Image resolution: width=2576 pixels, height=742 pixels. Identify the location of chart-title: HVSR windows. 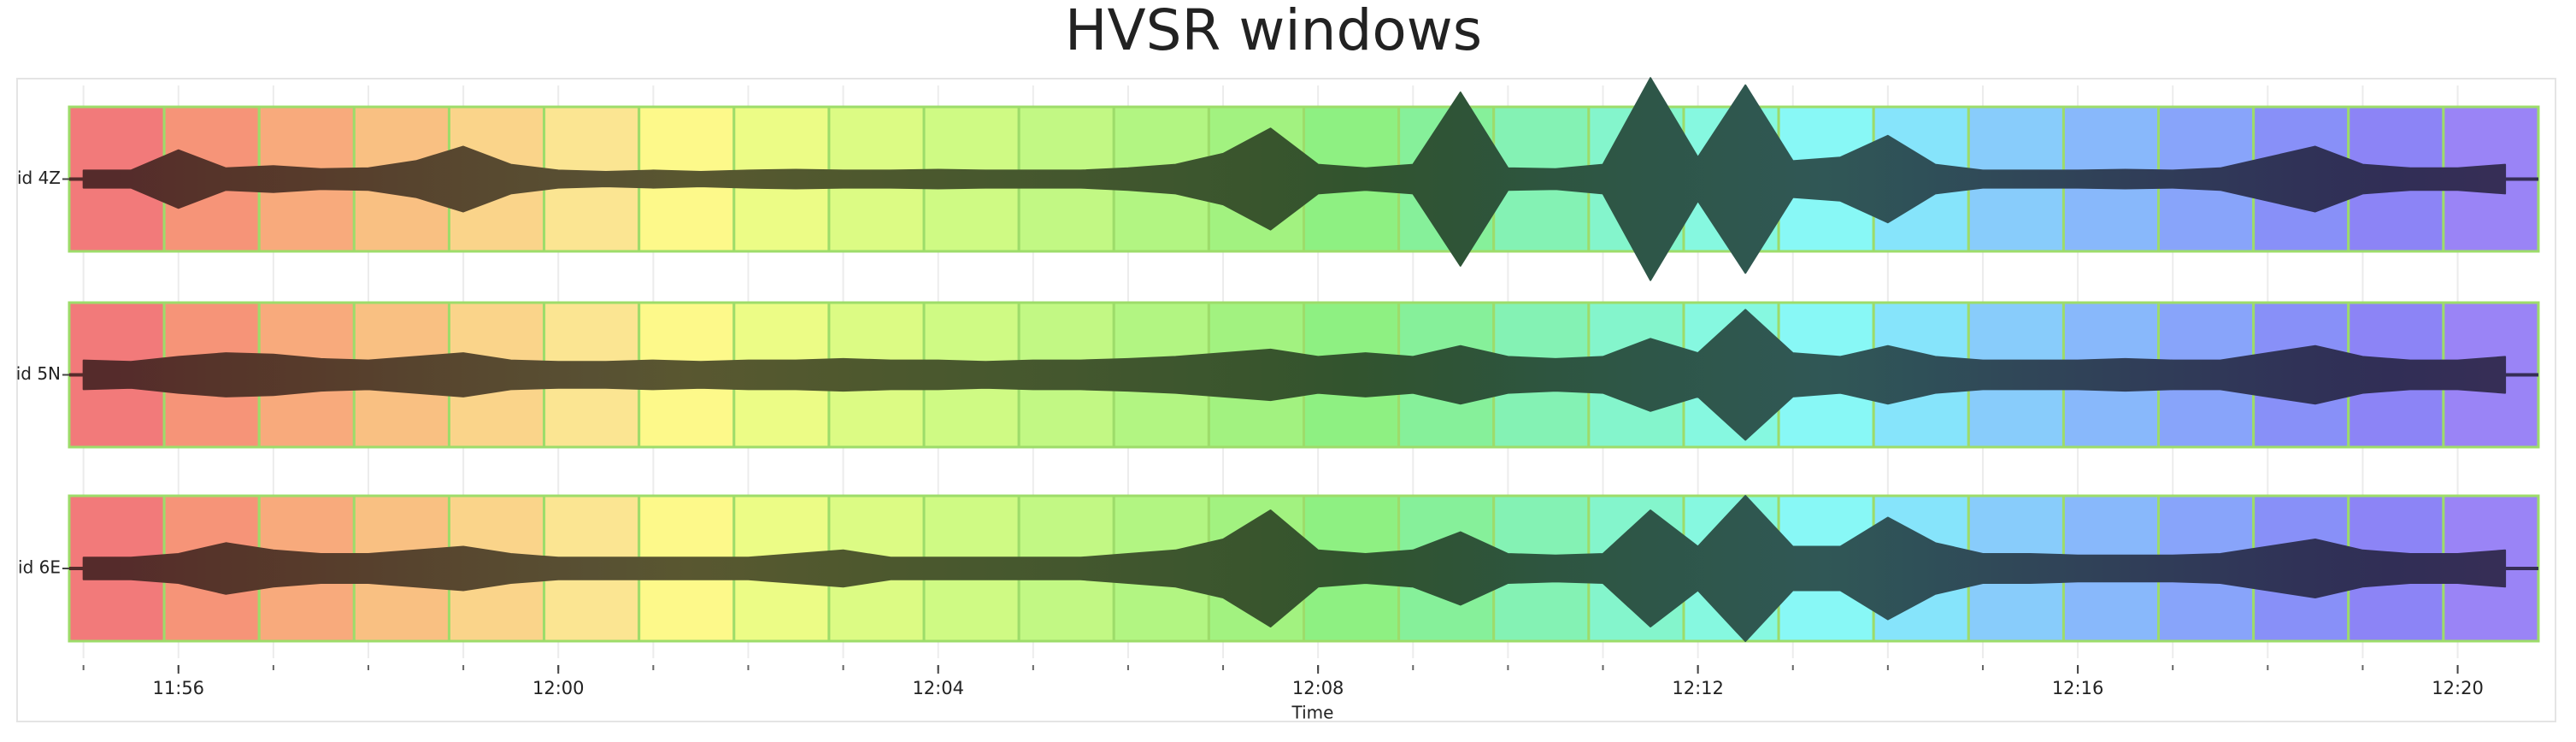
(1273, 31).